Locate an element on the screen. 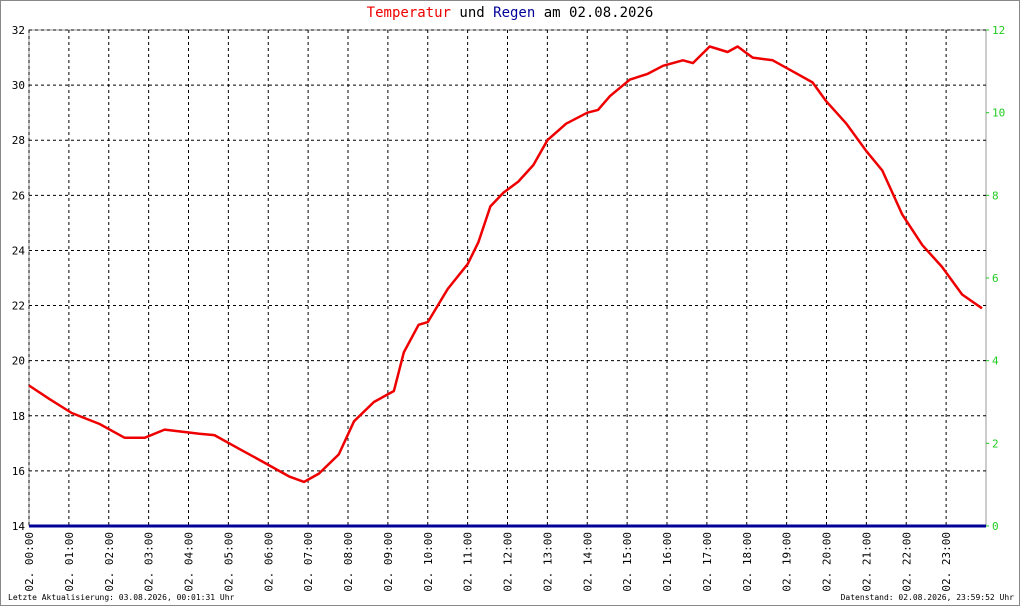  x-tick-label: 02. 16:00 is located at coordinates (667, 562).